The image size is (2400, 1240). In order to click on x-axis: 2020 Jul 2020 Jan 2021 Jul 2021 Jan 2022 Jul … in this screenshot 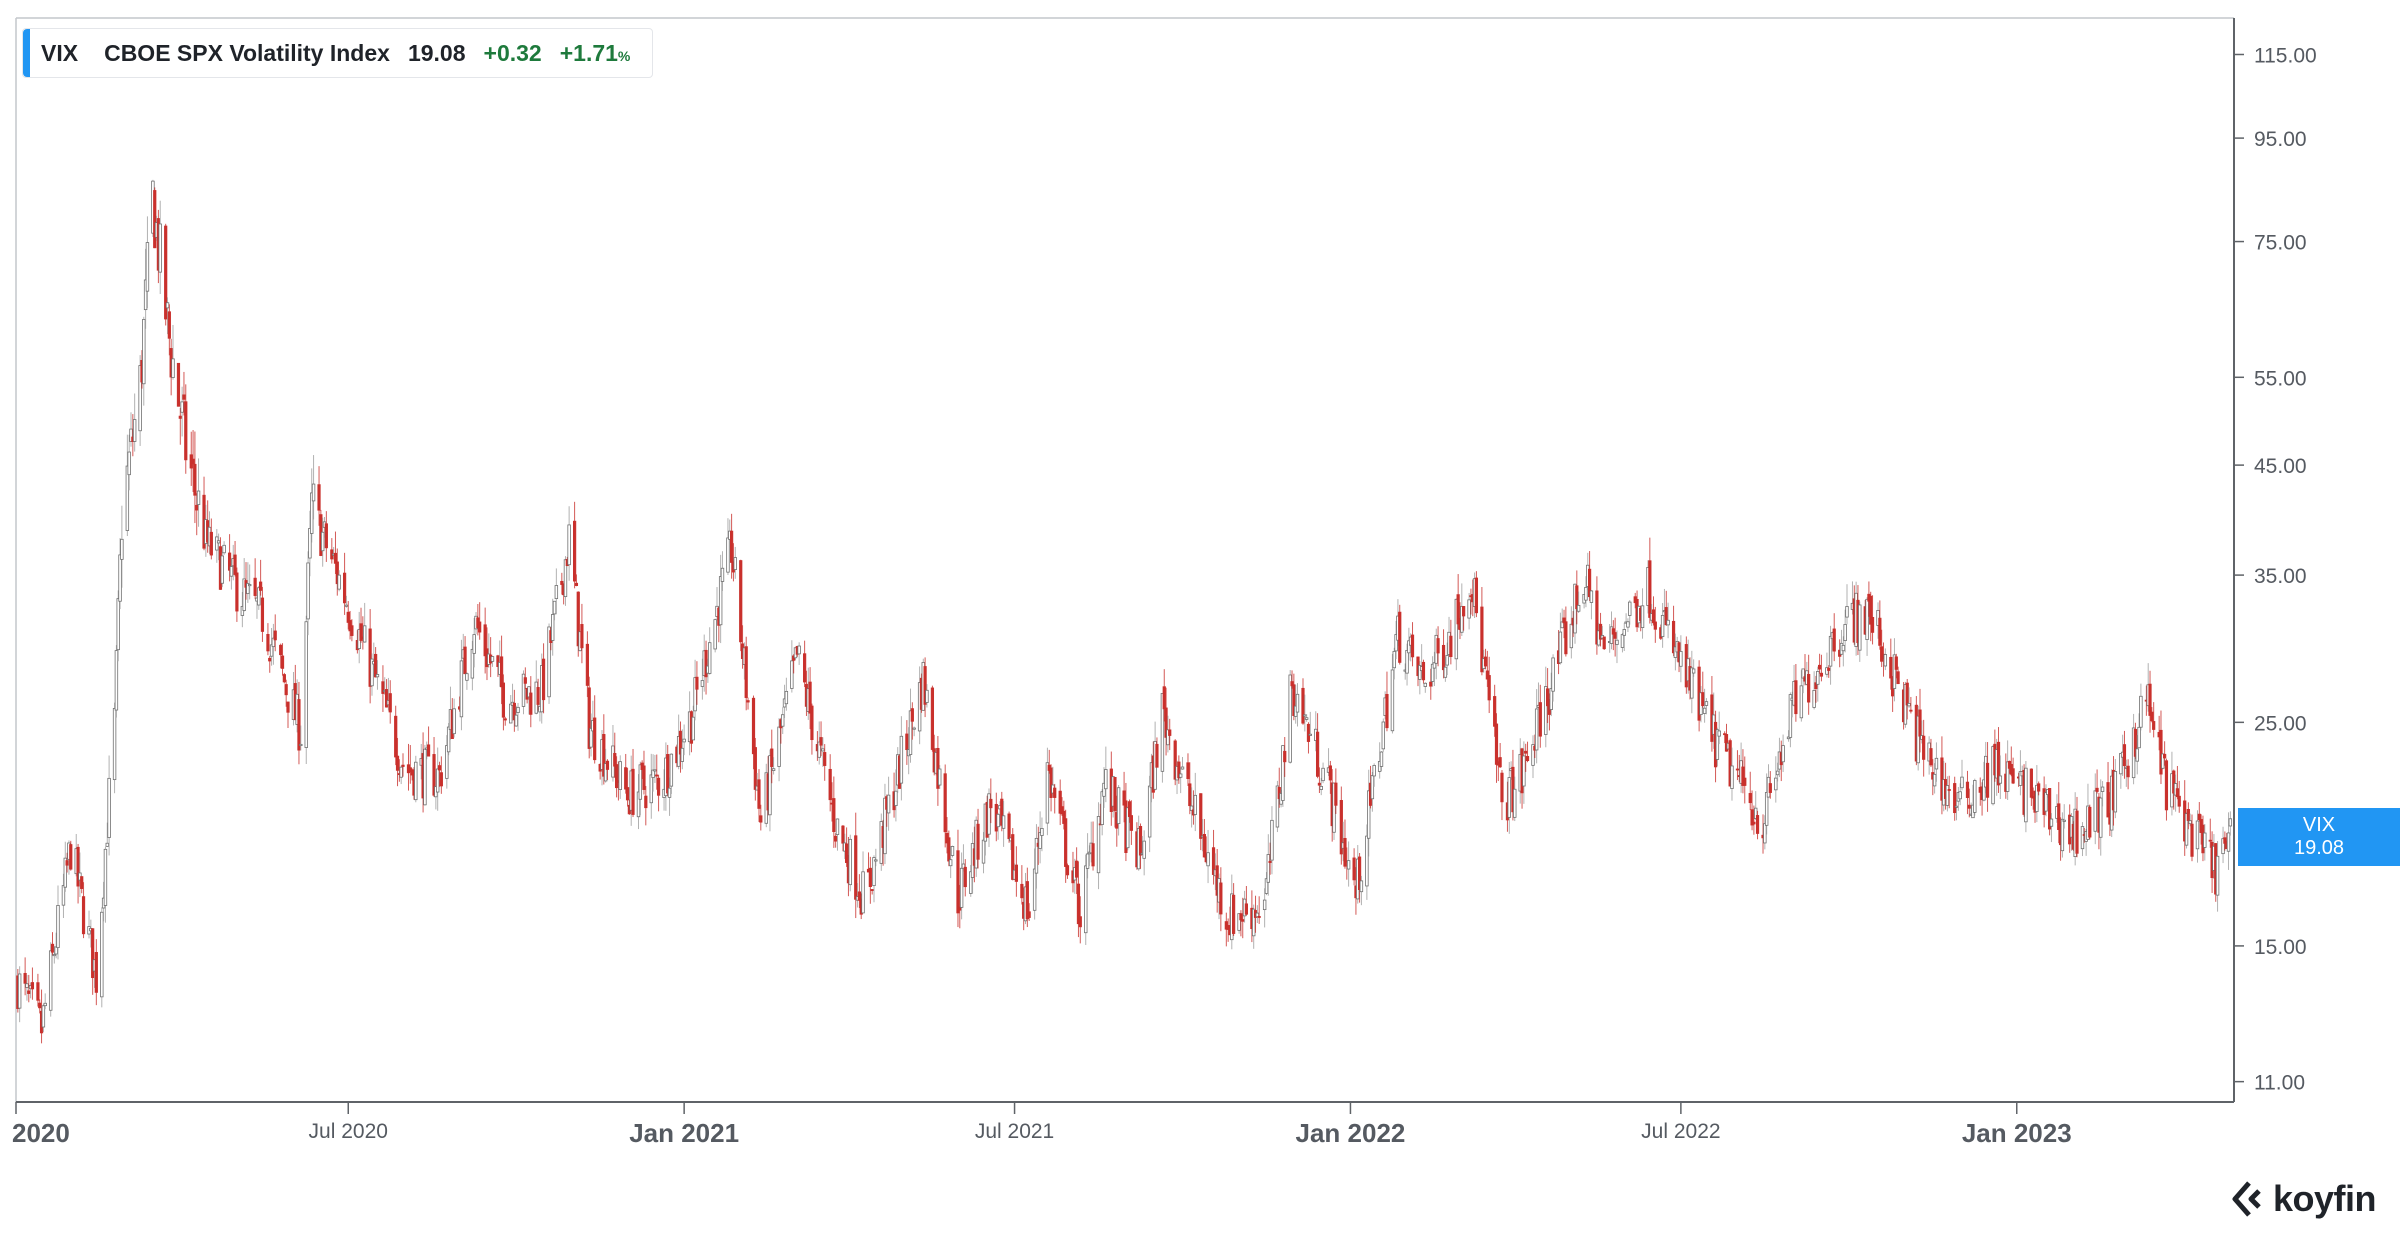, I will do `click(1042, 1125)`.